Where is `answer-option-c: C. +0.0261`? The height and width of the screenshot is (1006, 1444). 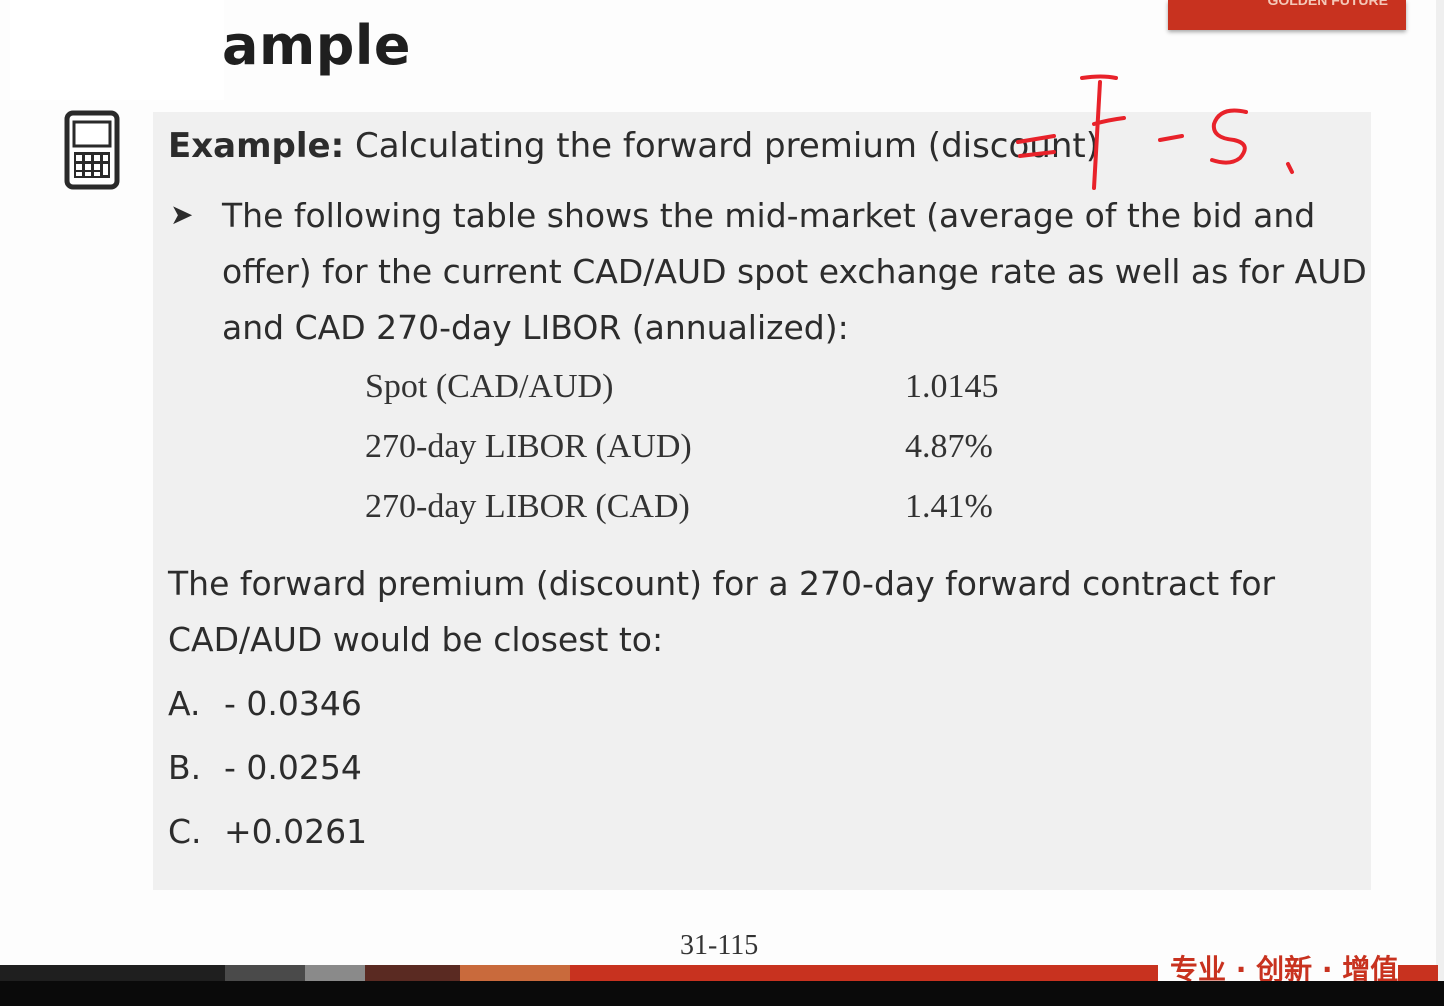
answer-option-c: C. +0.0261 is located at coordinates (267, 831).